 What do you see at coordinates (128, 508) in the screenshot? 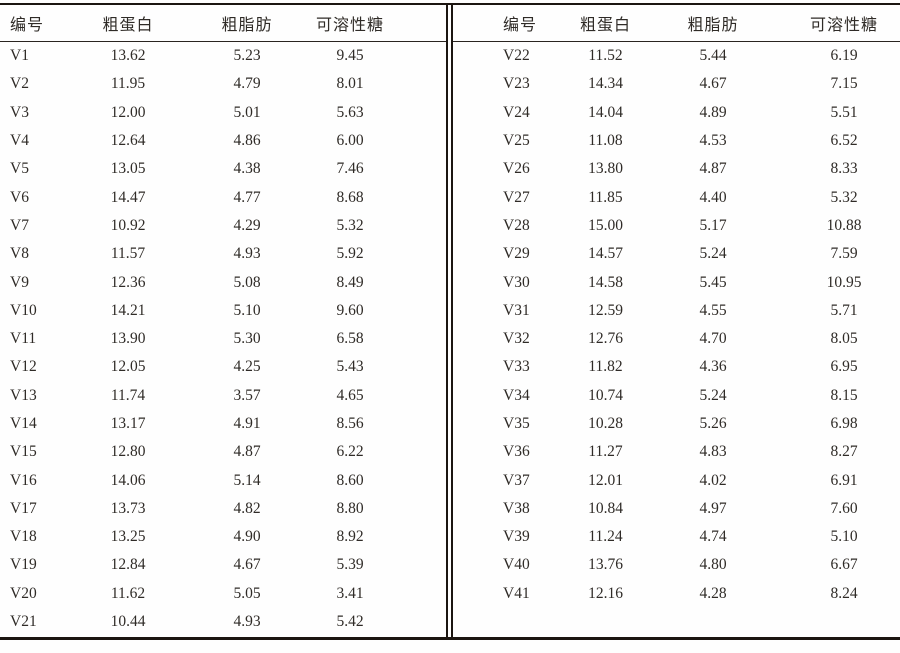
I see `value-cell: 13.73` at bounding box center [128, 508].